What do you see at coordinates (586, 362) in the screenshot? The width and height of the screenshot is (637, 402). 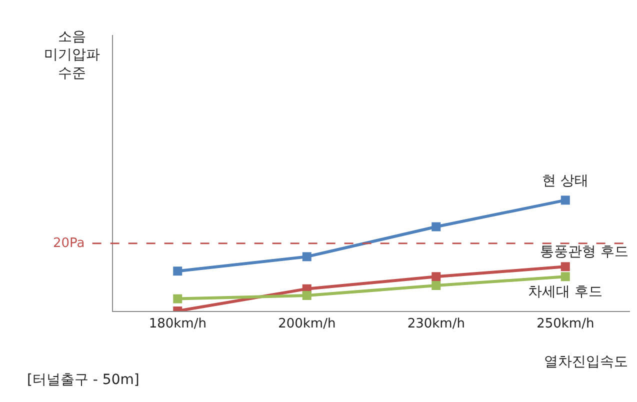 I see `x-axis-title: 열차진입속도` at bounding box center [586, 362].